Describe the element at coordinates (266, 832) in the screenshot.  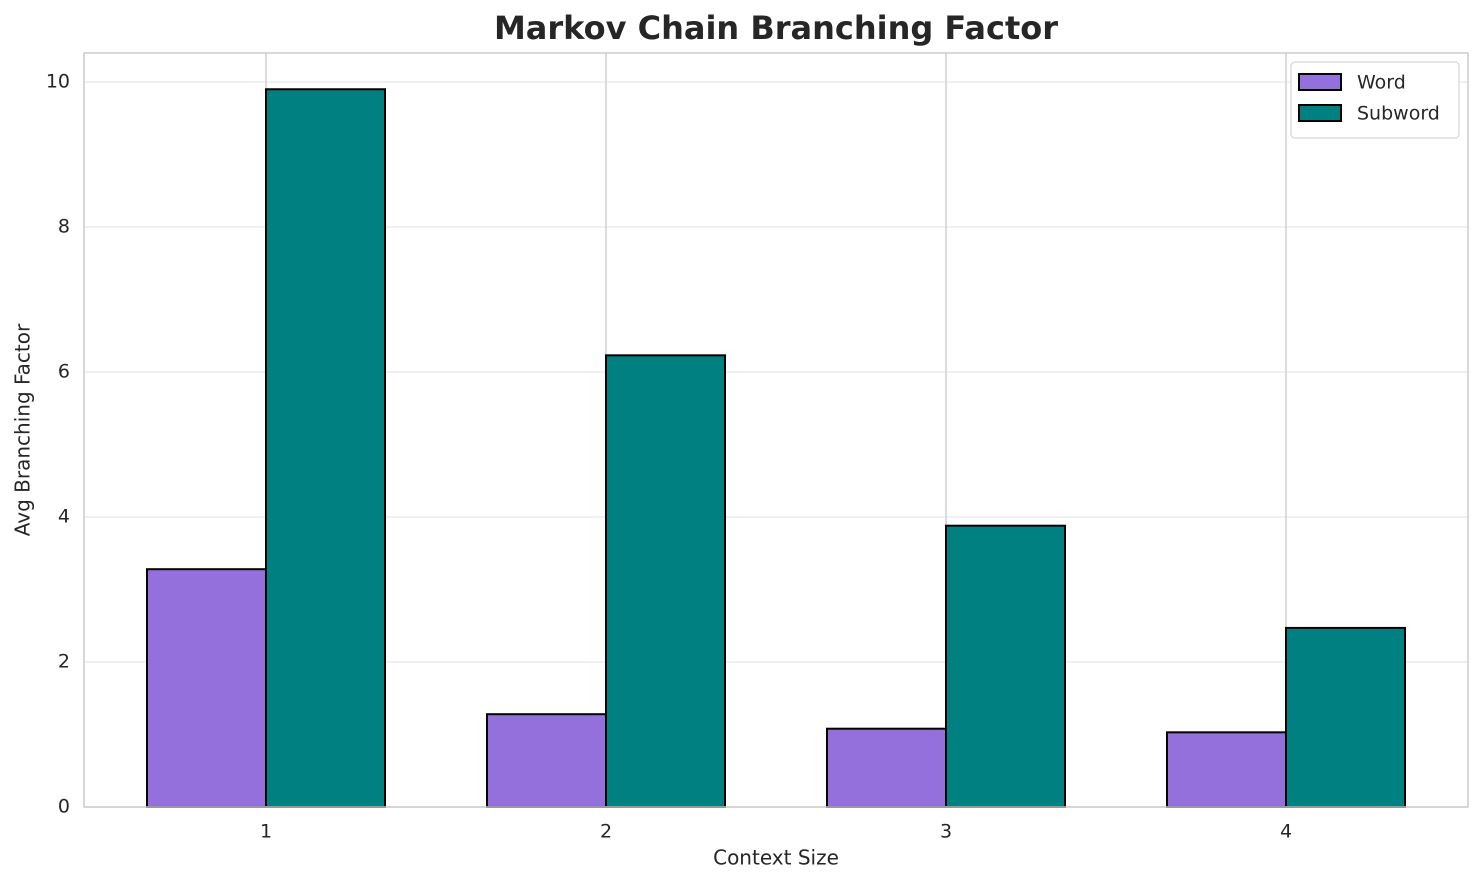
I see `x-tick-label: 1` at that location.